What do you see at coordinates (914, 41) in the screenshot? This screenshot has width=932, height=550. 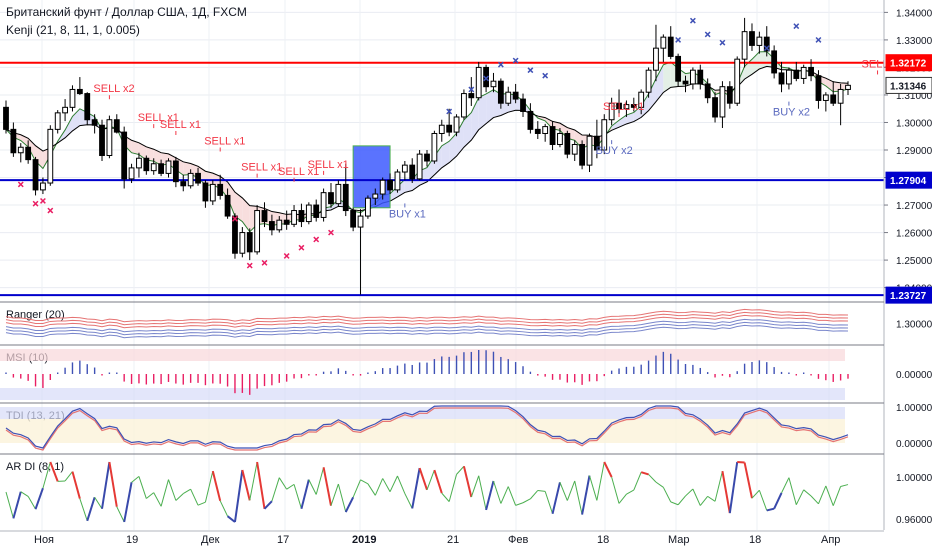 I see `y-tick-label: 1.33000` at bounding box center [914, 41].